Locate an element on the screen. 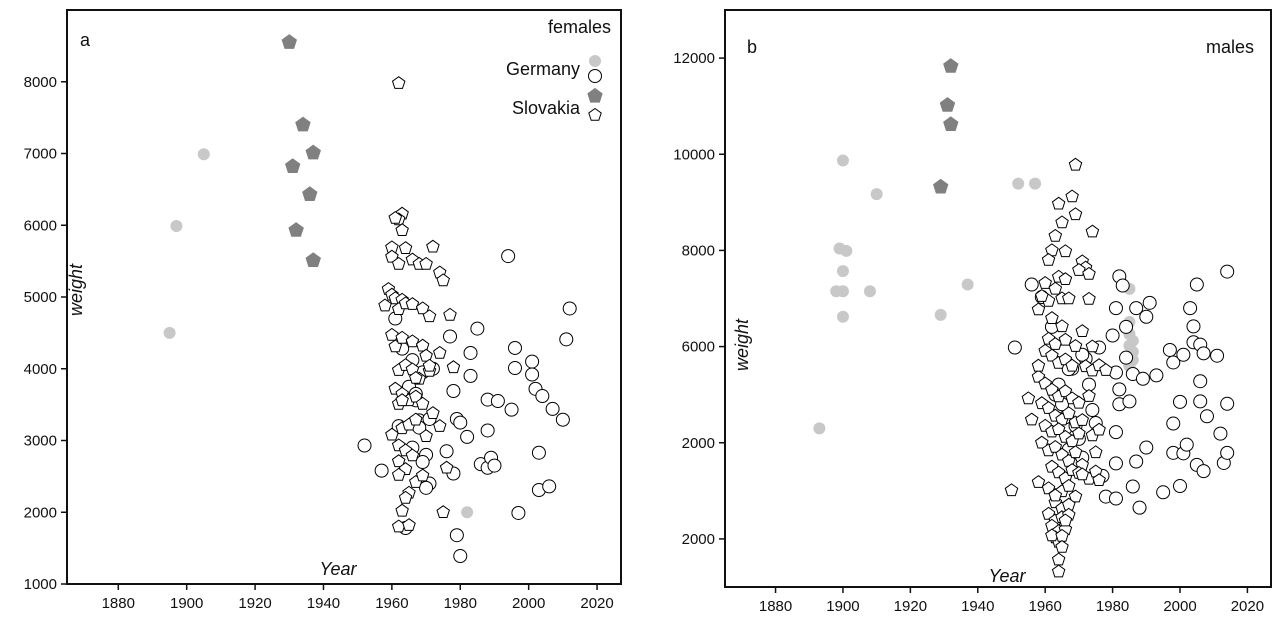  legend-label-germany: Germany is located at coordinates (543, 69).